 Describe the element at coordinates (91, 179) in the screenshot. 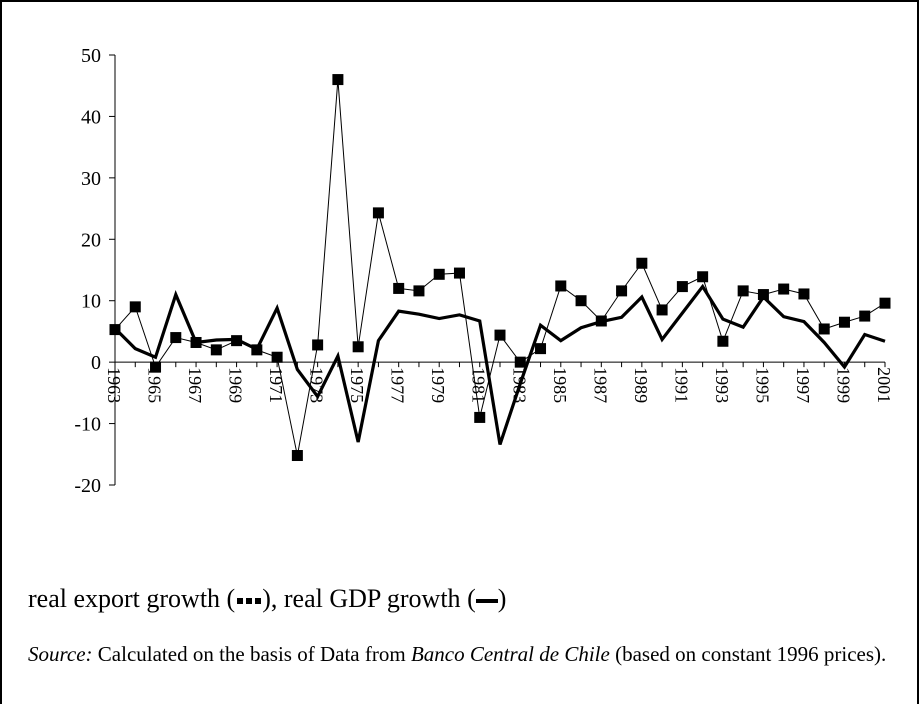

I see `y-tick-label: 30` at that location.